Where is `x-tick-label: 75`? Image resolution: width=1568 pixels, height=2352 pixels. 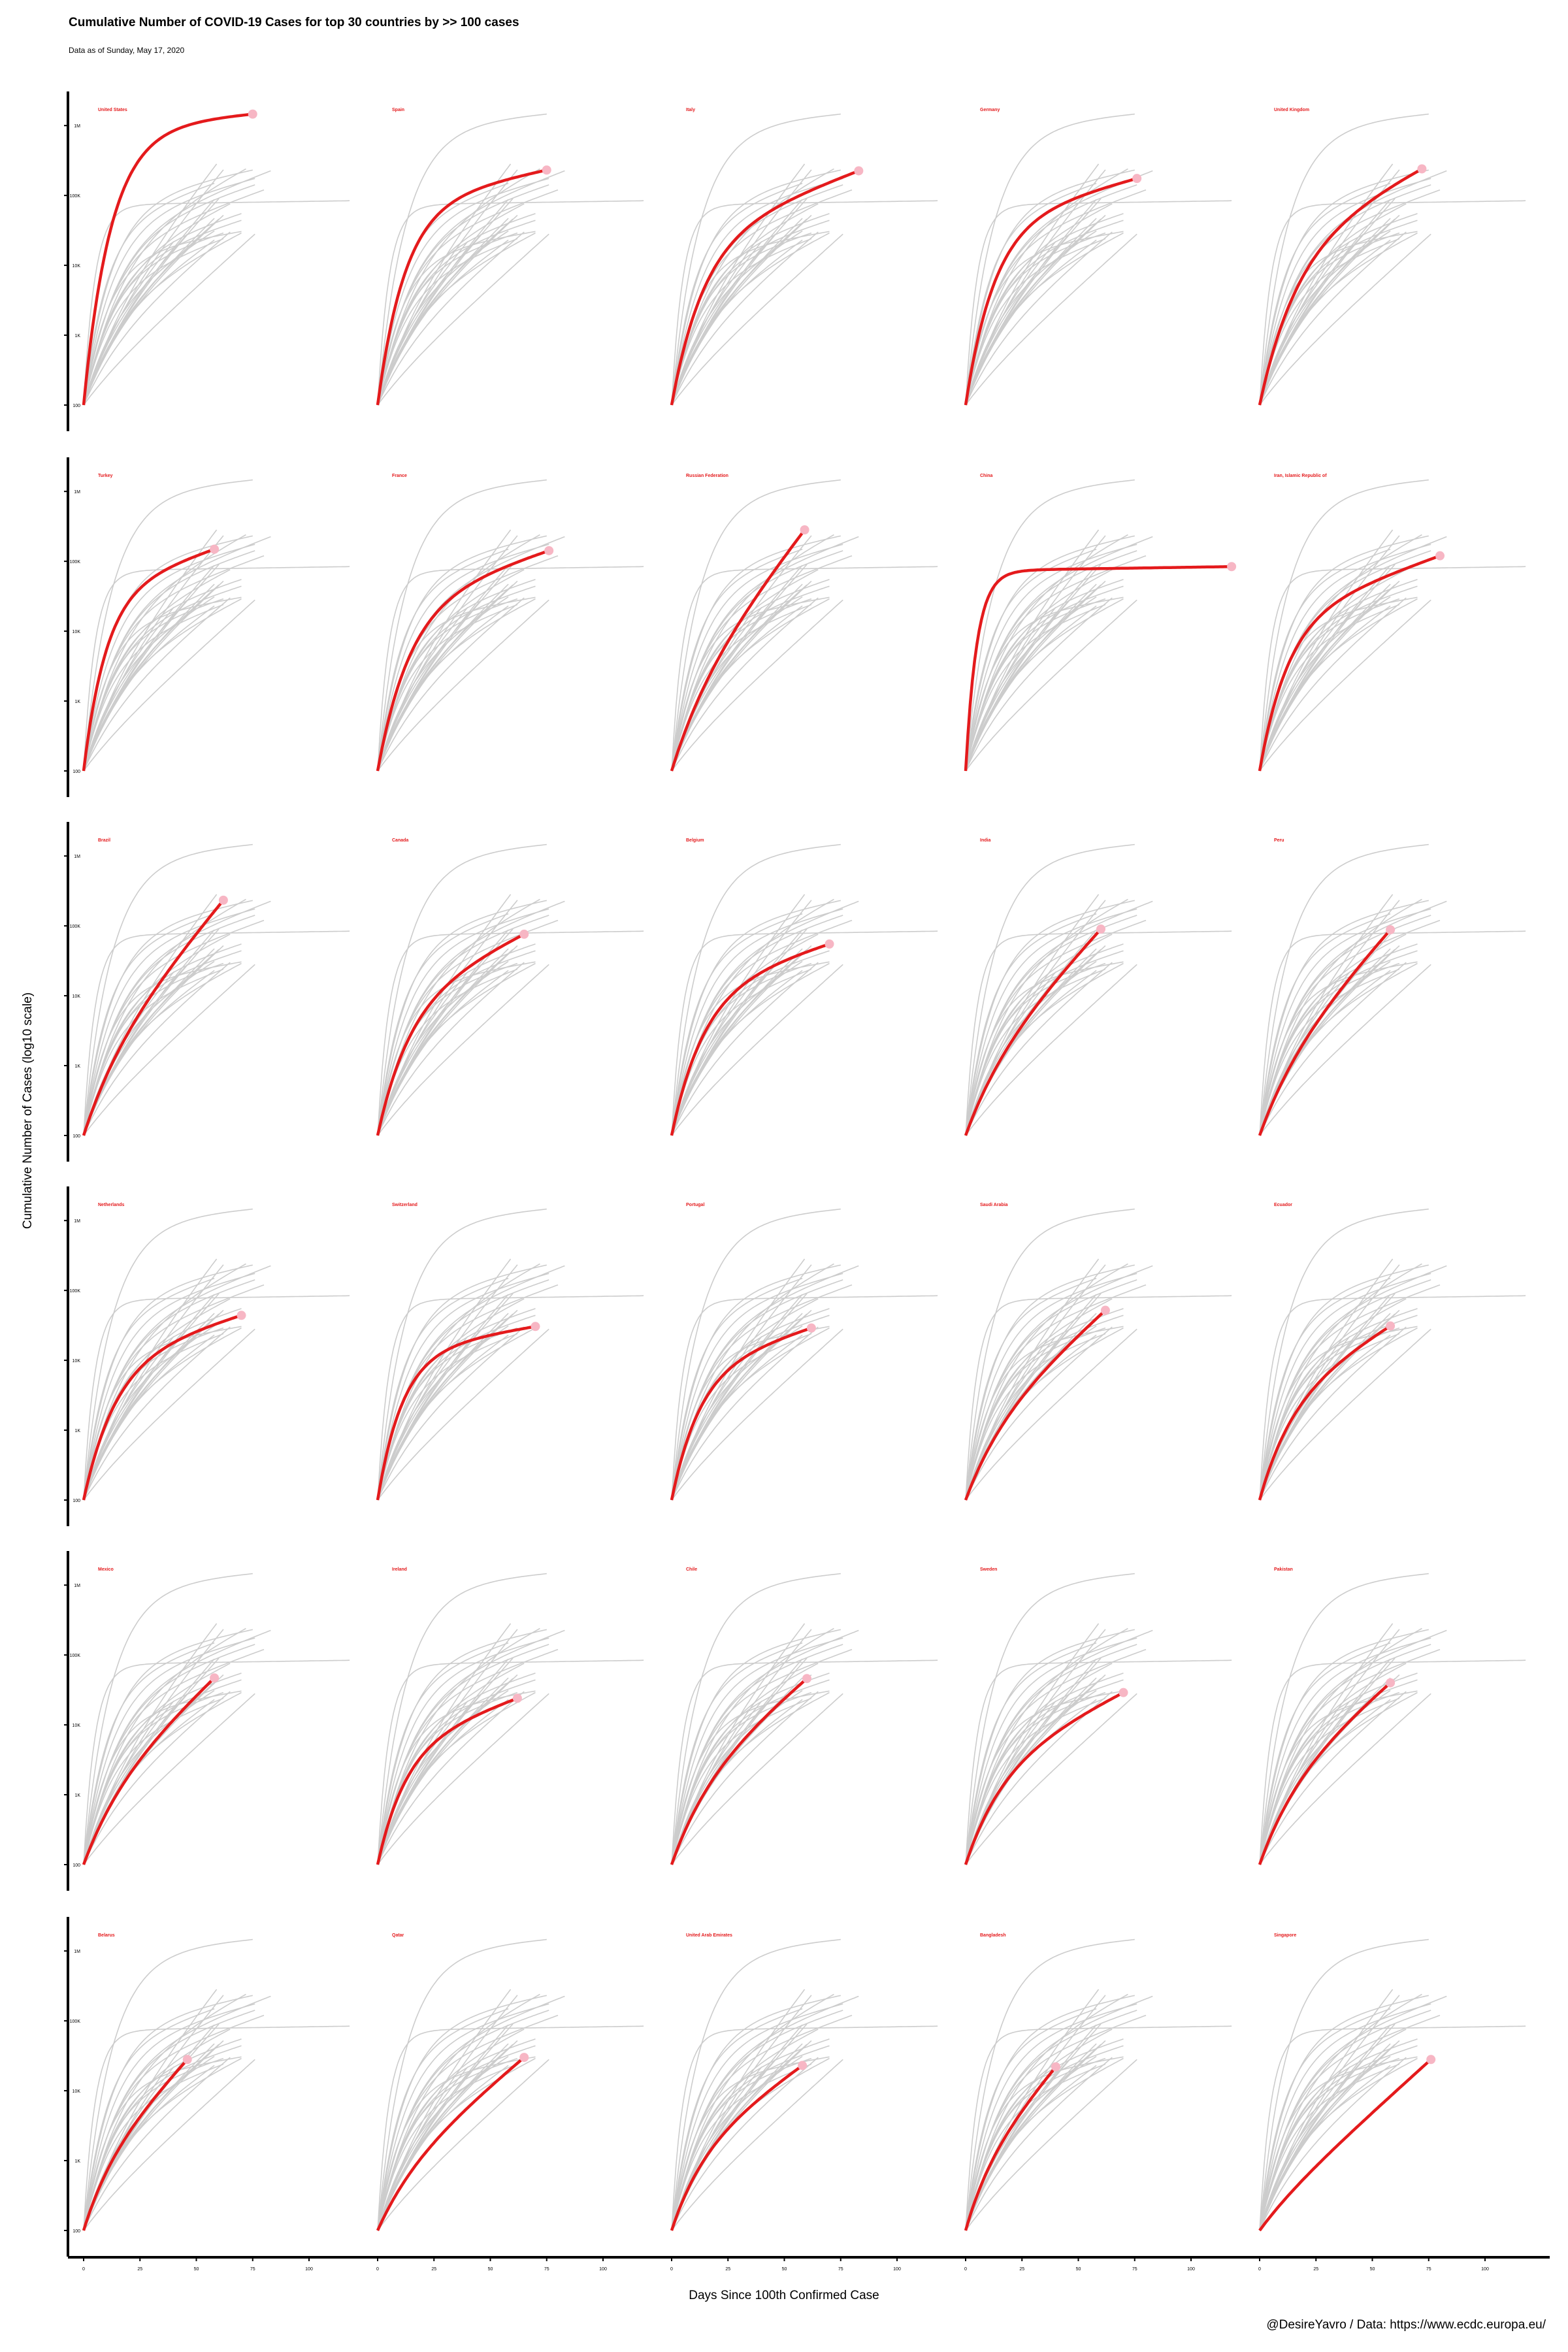 x-tick-label: 75 is located at coordinates (1428, 2269).